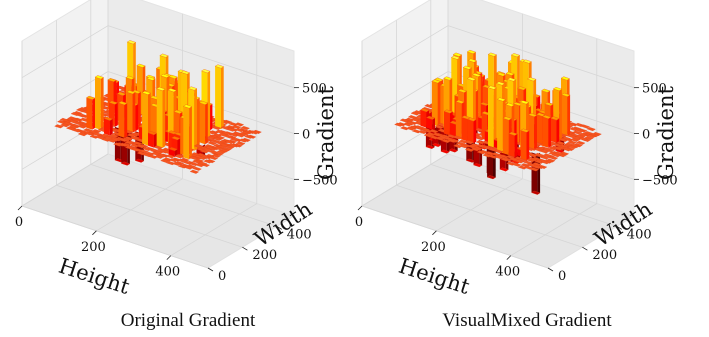 This screenshot has width=709, height=337. Describe the element at coordinates (527, 320) in the screenshot. I see `panel-caption: VisualMixed Gradient` at that location.